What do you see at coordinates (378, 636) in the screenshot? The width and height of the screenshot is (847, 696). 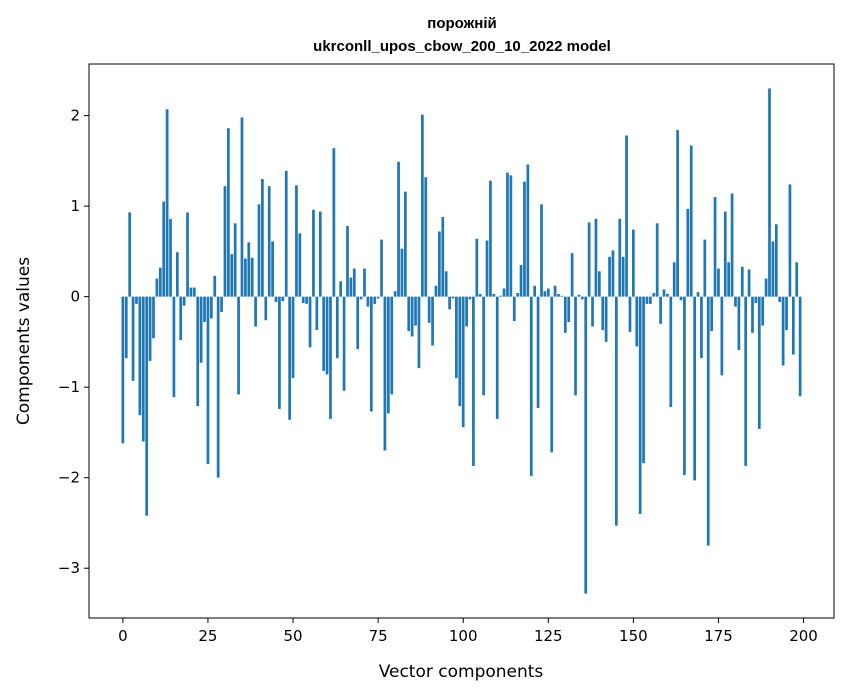 I see `x-tick-label: 75` at bounding box center [378, 636].